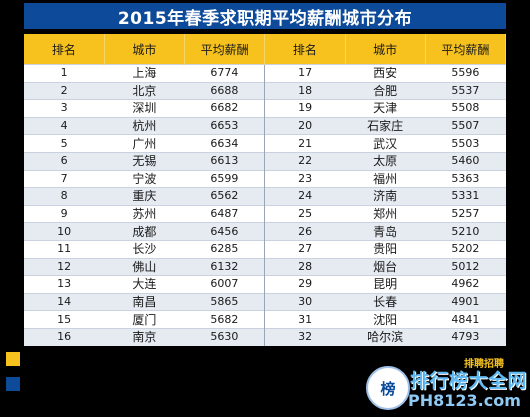 The image size is (530, 417). I want to click on table-row: 3 深圳 6682 19 天津 5508, so click(265, 108).